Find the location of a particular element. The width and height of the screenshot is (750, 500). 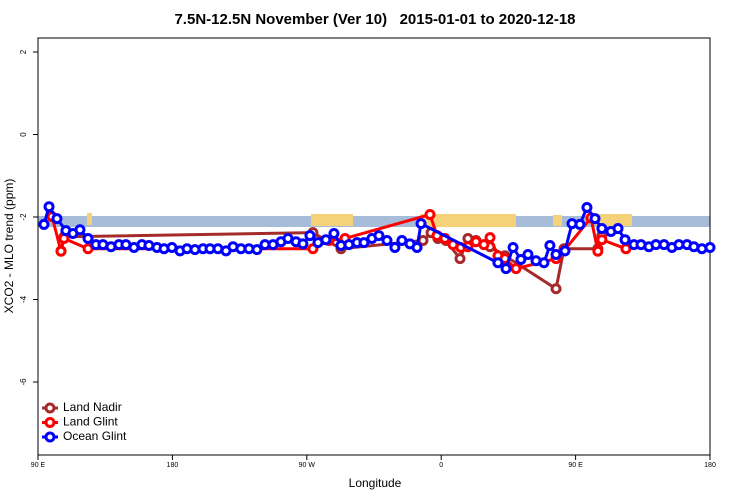

ocean-band is located at coordinates (374, 221).